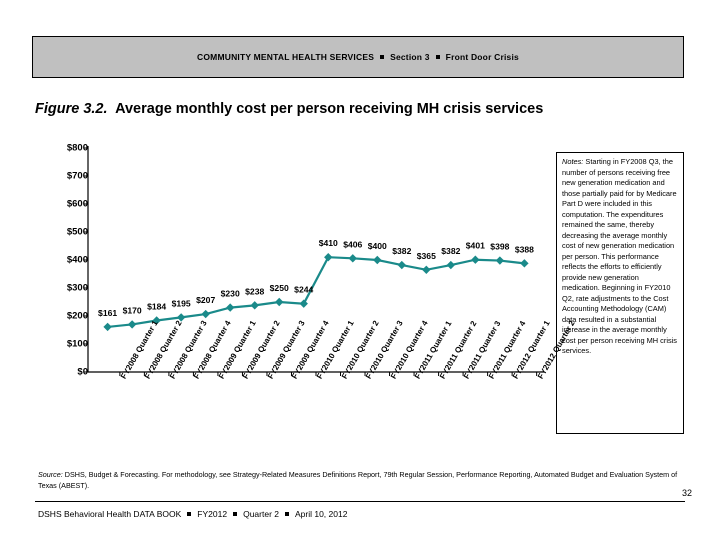 The image size is (720, 540). I want to click on footer-title: DSHS Behavioral Health DATA BOOK, so click(110, 514).